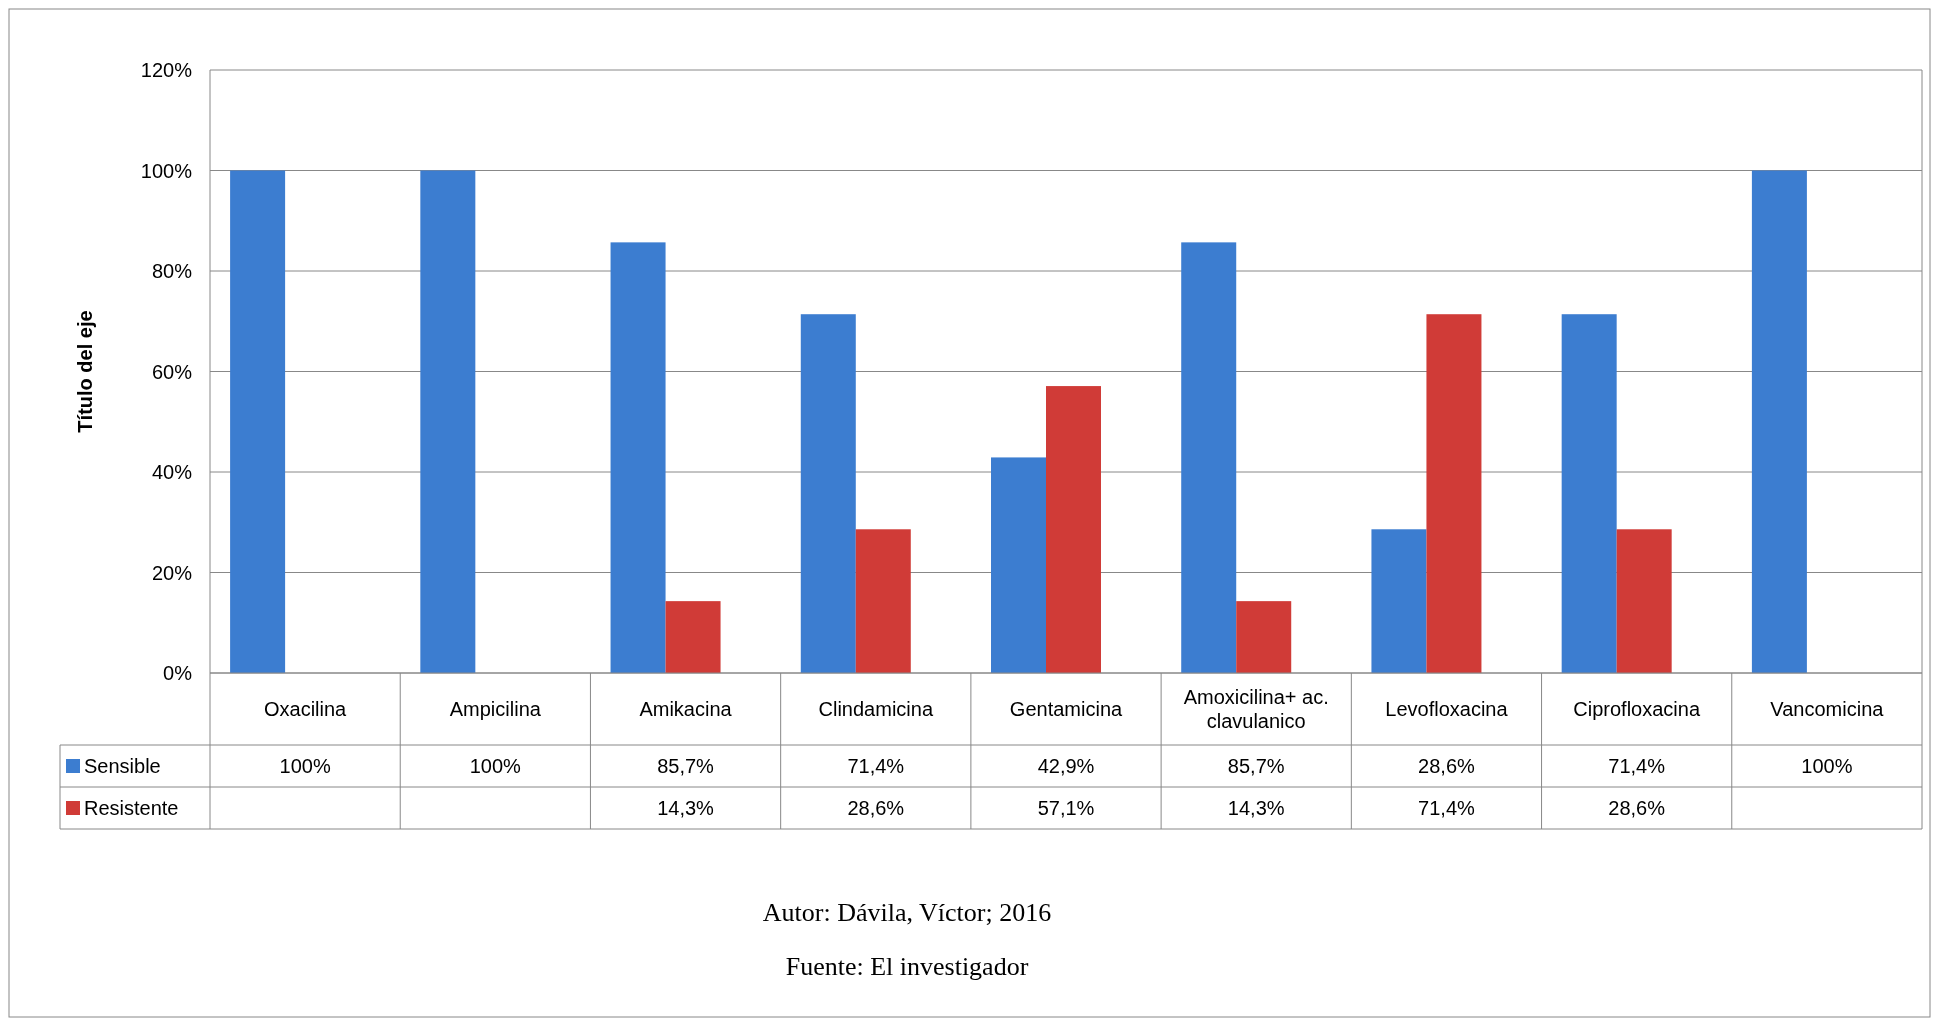  I want to click on y-tick-label: 40%, so click(172, 472).